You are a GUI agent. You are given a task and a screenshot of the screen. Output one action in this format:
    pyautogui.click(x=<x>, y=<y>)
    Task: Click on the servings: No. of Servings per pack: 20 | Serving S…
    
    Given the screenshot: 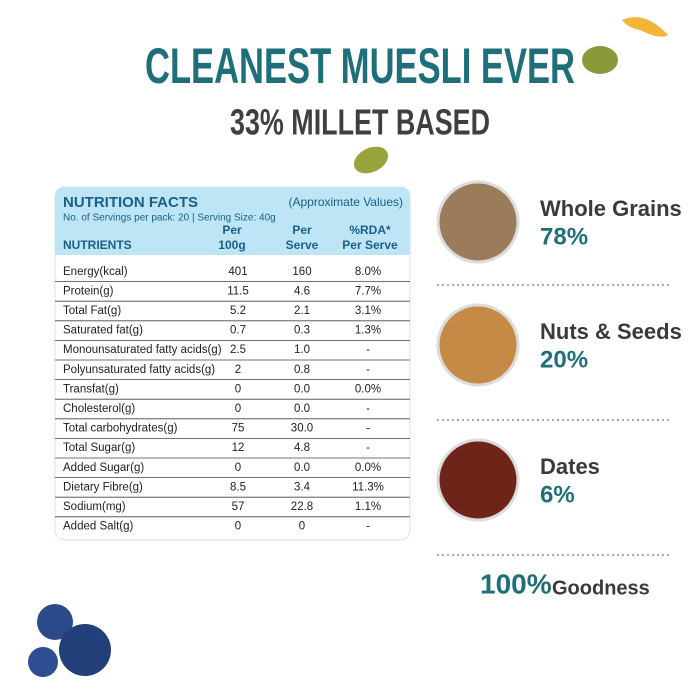 What is the action you would take?
    pyautogui.click(x=169, y=218)
    